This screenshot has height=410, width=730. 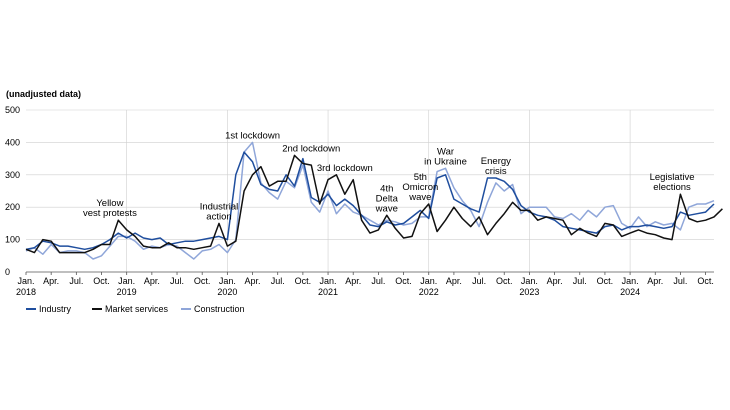 I want to click on annotation-line: in Ukraine, so click(x=445, y=161).